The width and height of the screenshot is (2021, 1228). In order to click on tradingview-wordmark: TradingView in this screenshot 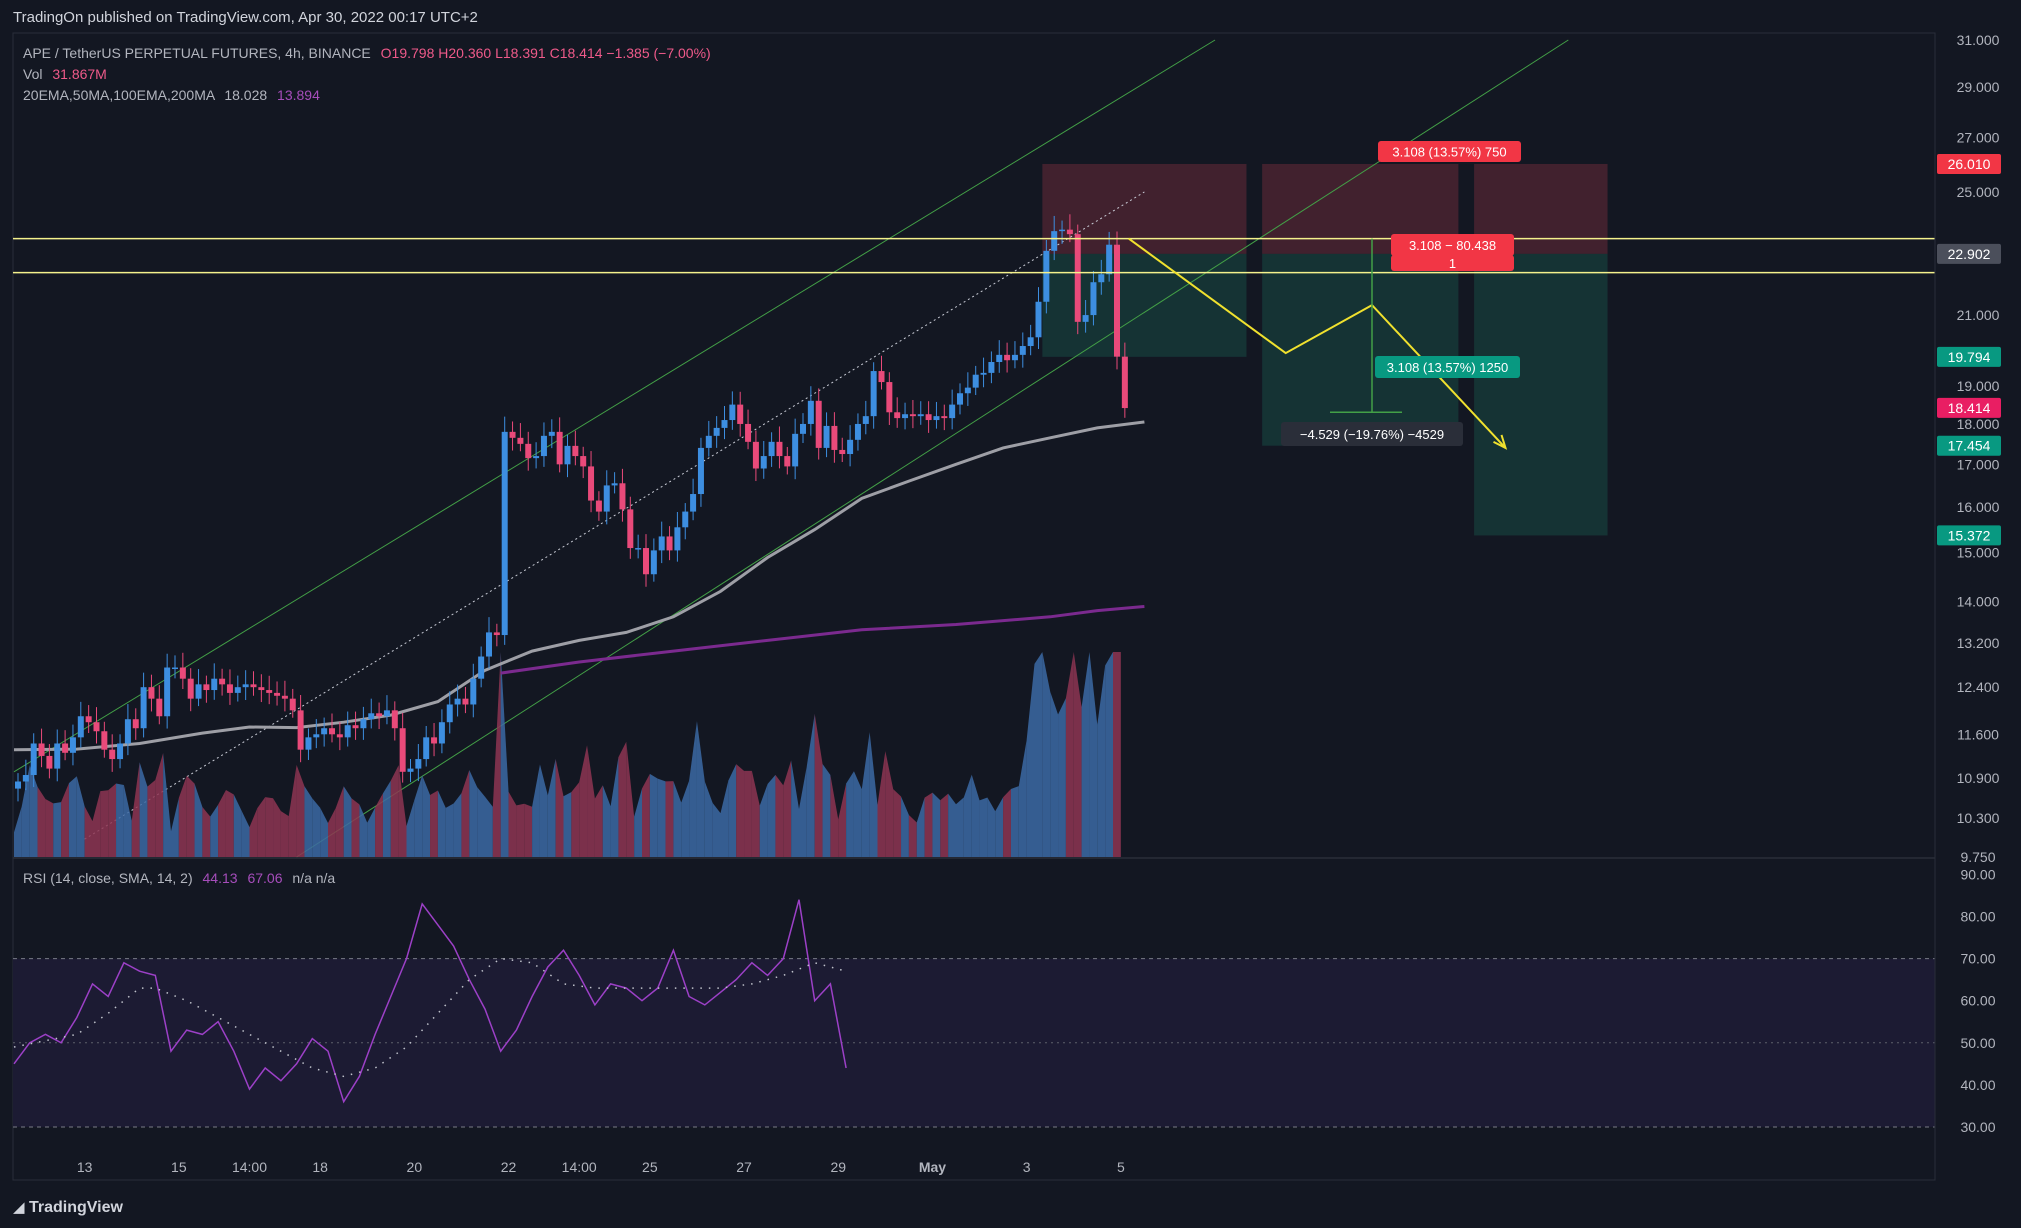, I will do `click(76, 1207)`.